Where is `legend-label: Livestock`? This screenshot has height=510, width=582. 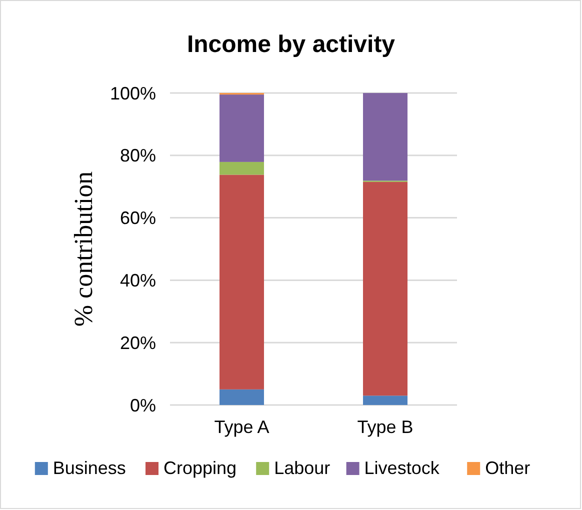 legend-label: Livestock is located at coordinates (402, 468).